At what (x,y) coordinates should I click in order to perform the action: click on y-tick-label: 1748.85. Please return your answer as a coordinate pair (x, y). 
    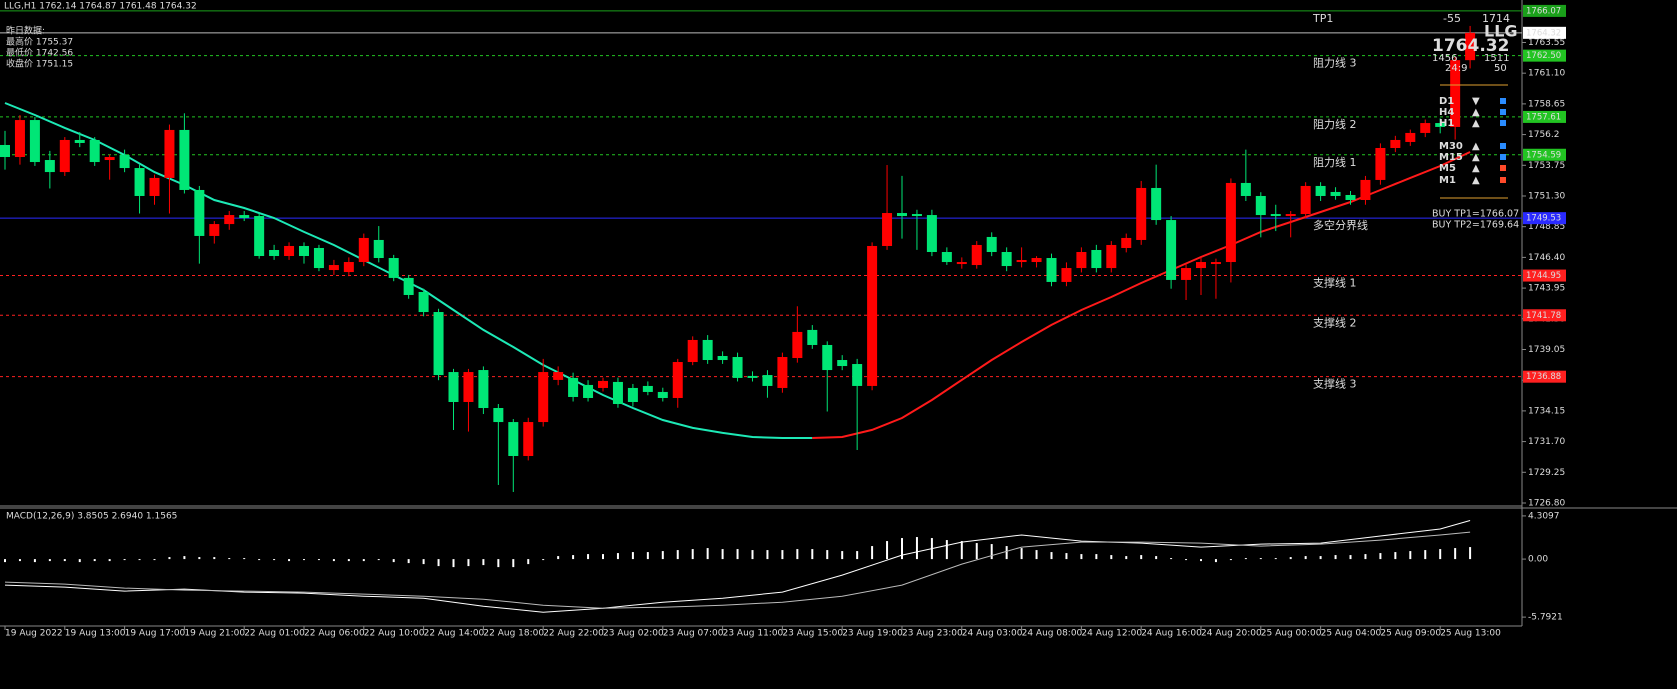
    Looking at the image, I should click on (1546, 227).